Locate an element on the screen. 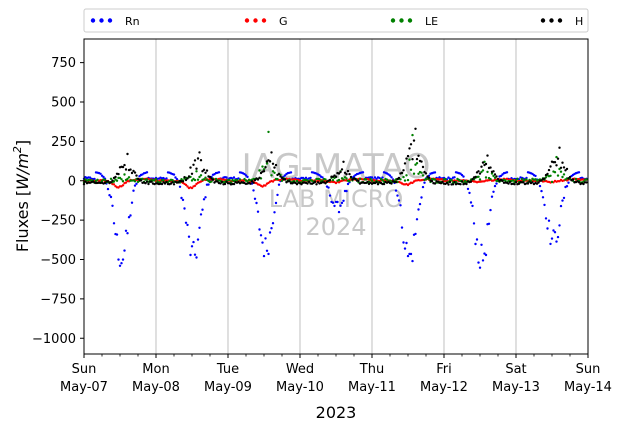 The image size is (623, 432). x-tick-day-label: Sun is located at coordinates (84, 369).